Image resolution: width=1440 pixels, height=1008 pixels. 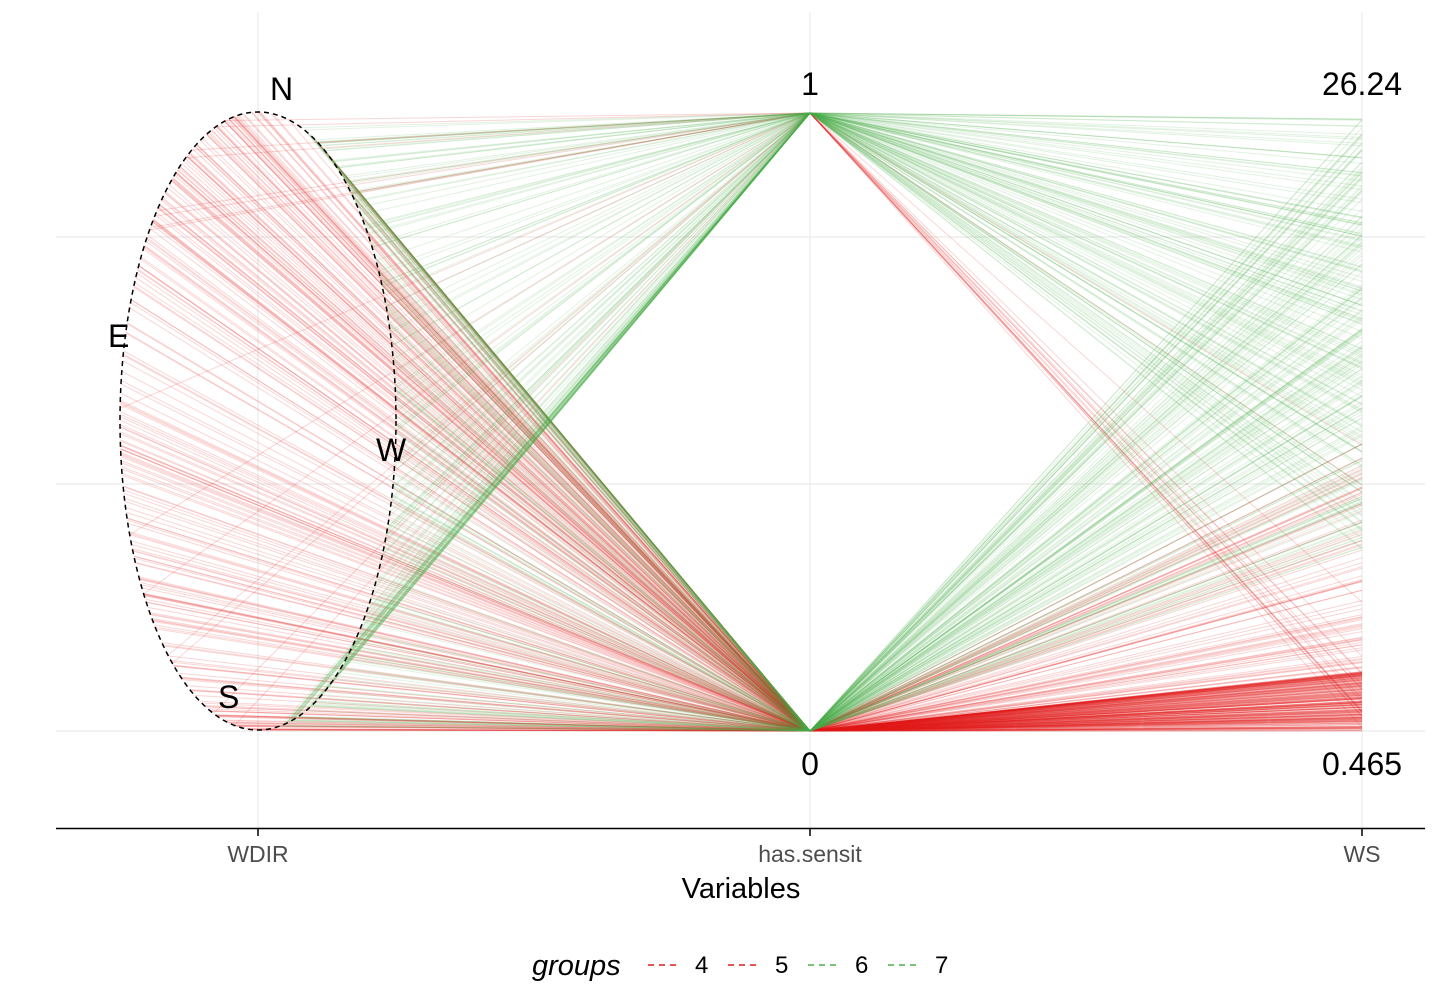 What do you see at coordinates (678, 965) in the screenshot?
I see `legend-entry-4: 4` at bounding box center [678, 965].